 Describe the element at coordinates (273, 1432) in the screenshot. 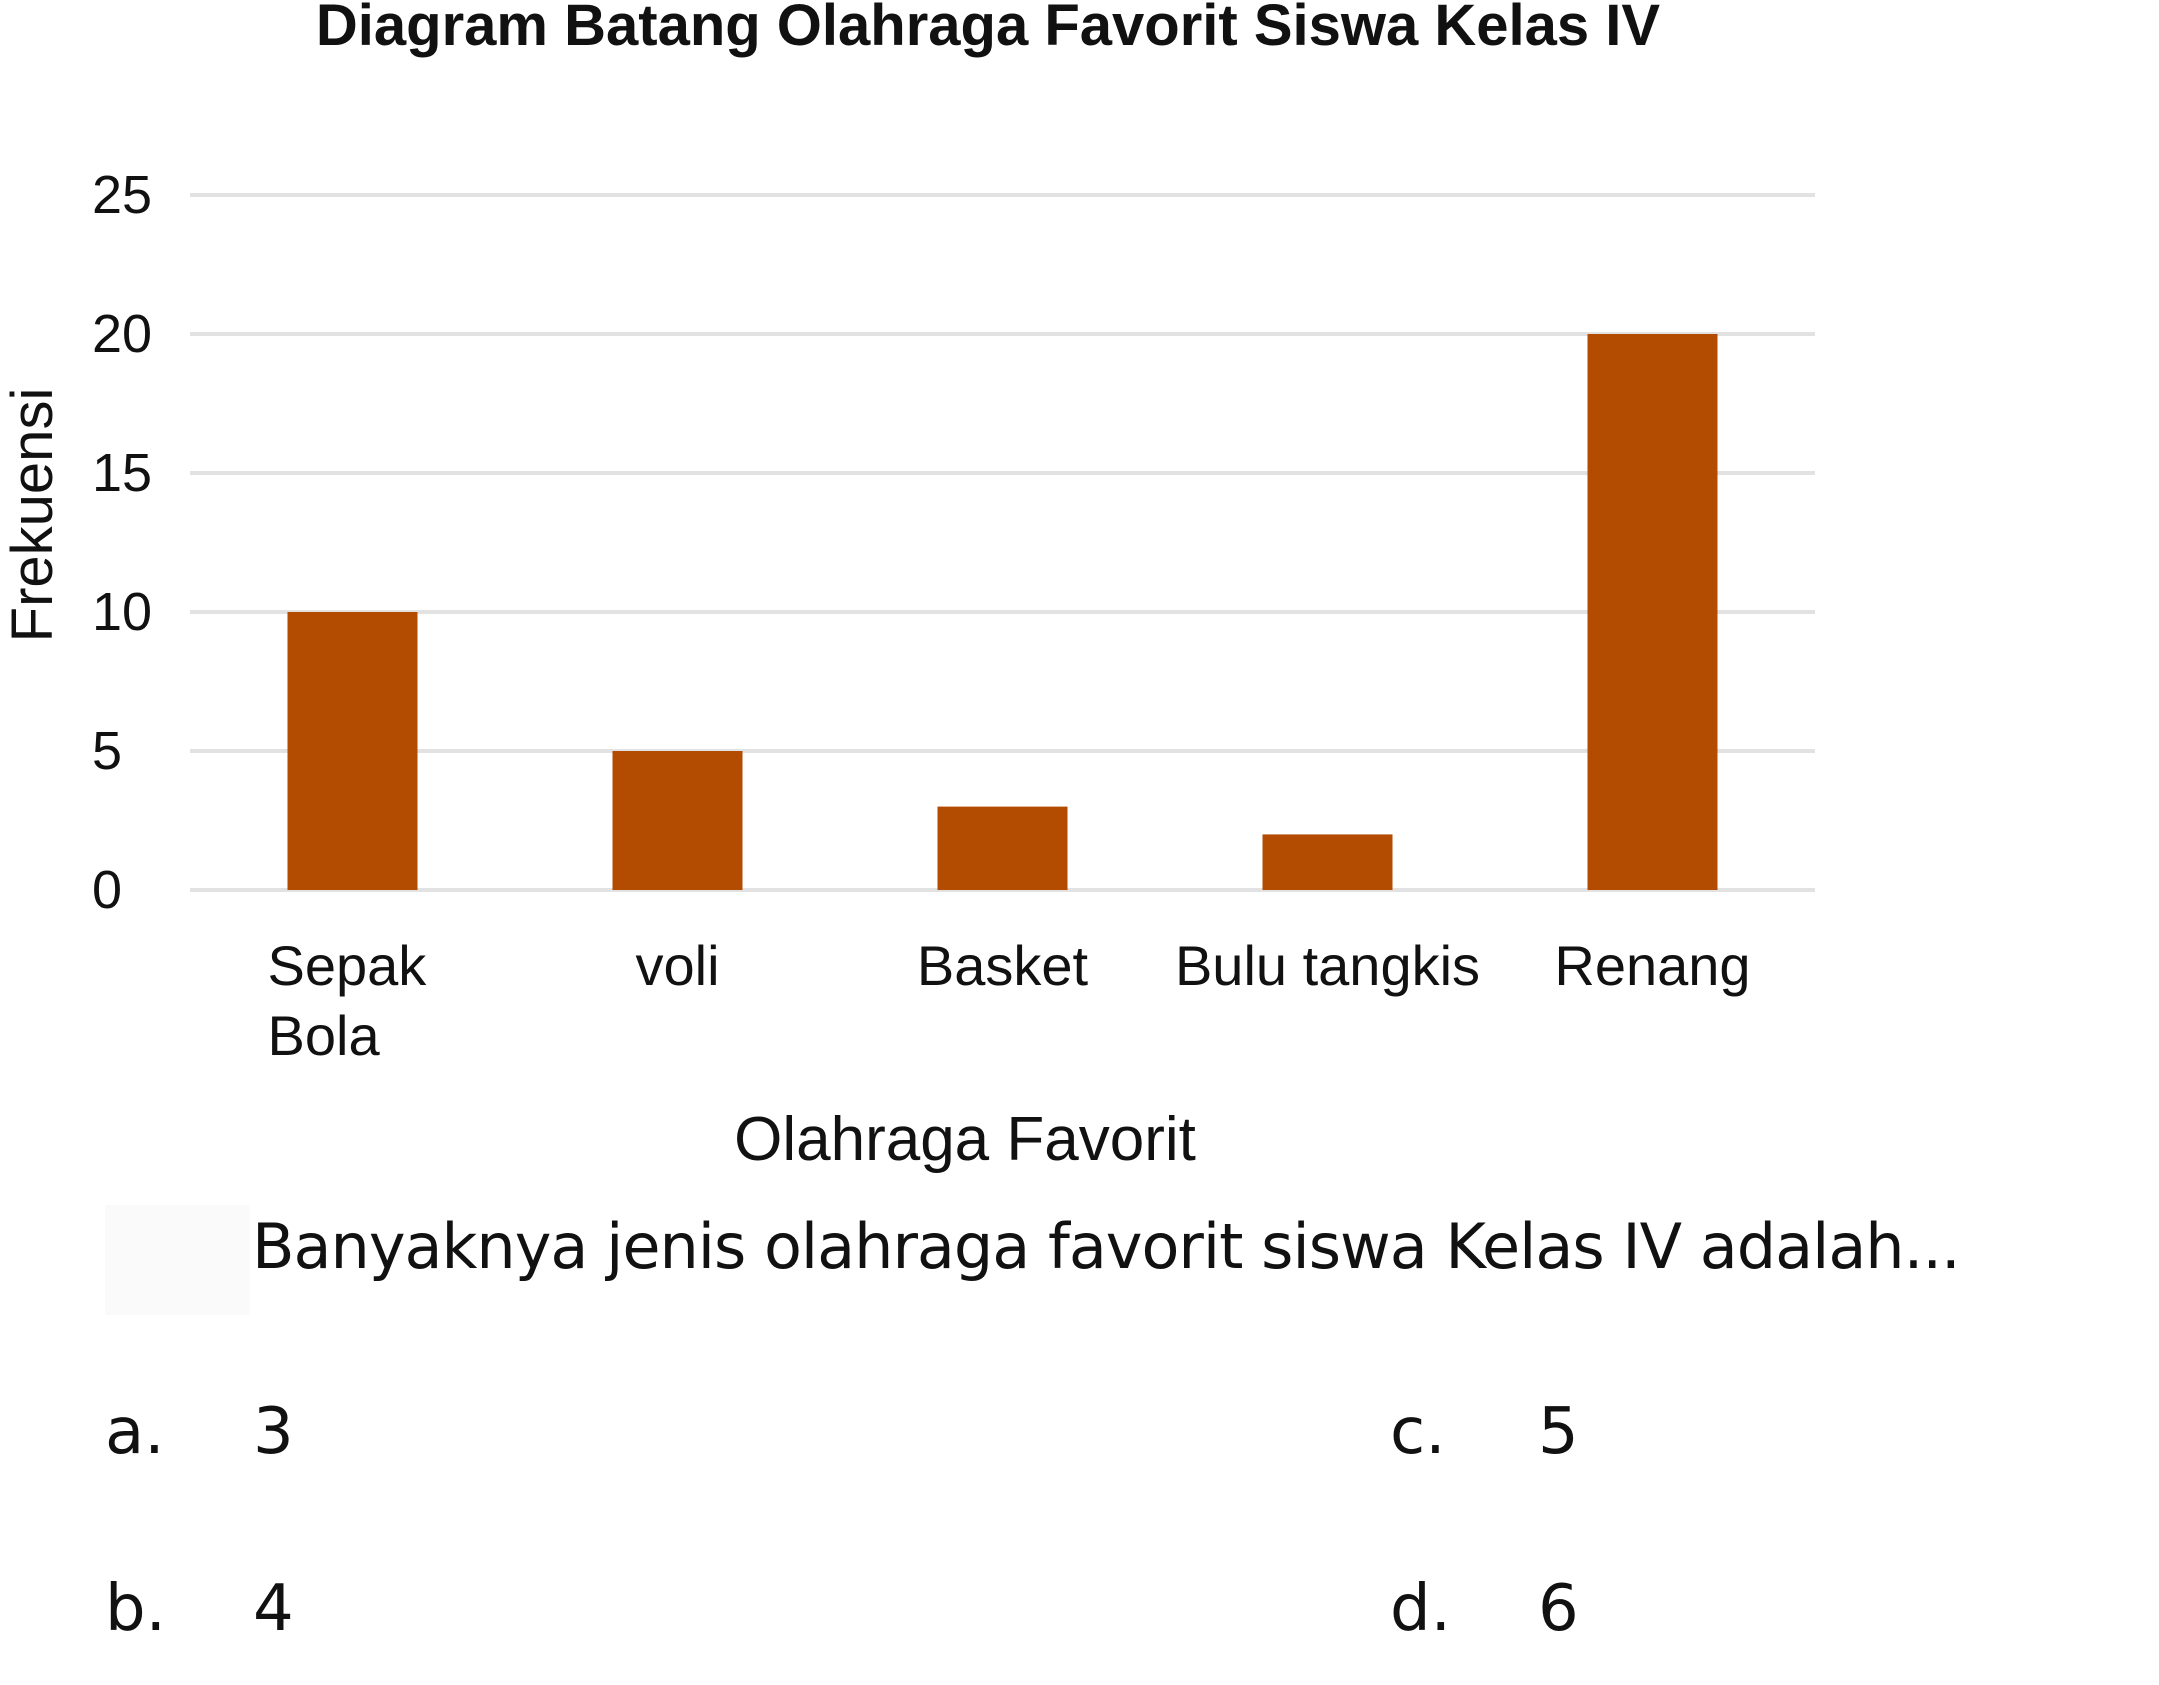

I see `option-a-value: 3` at that location.